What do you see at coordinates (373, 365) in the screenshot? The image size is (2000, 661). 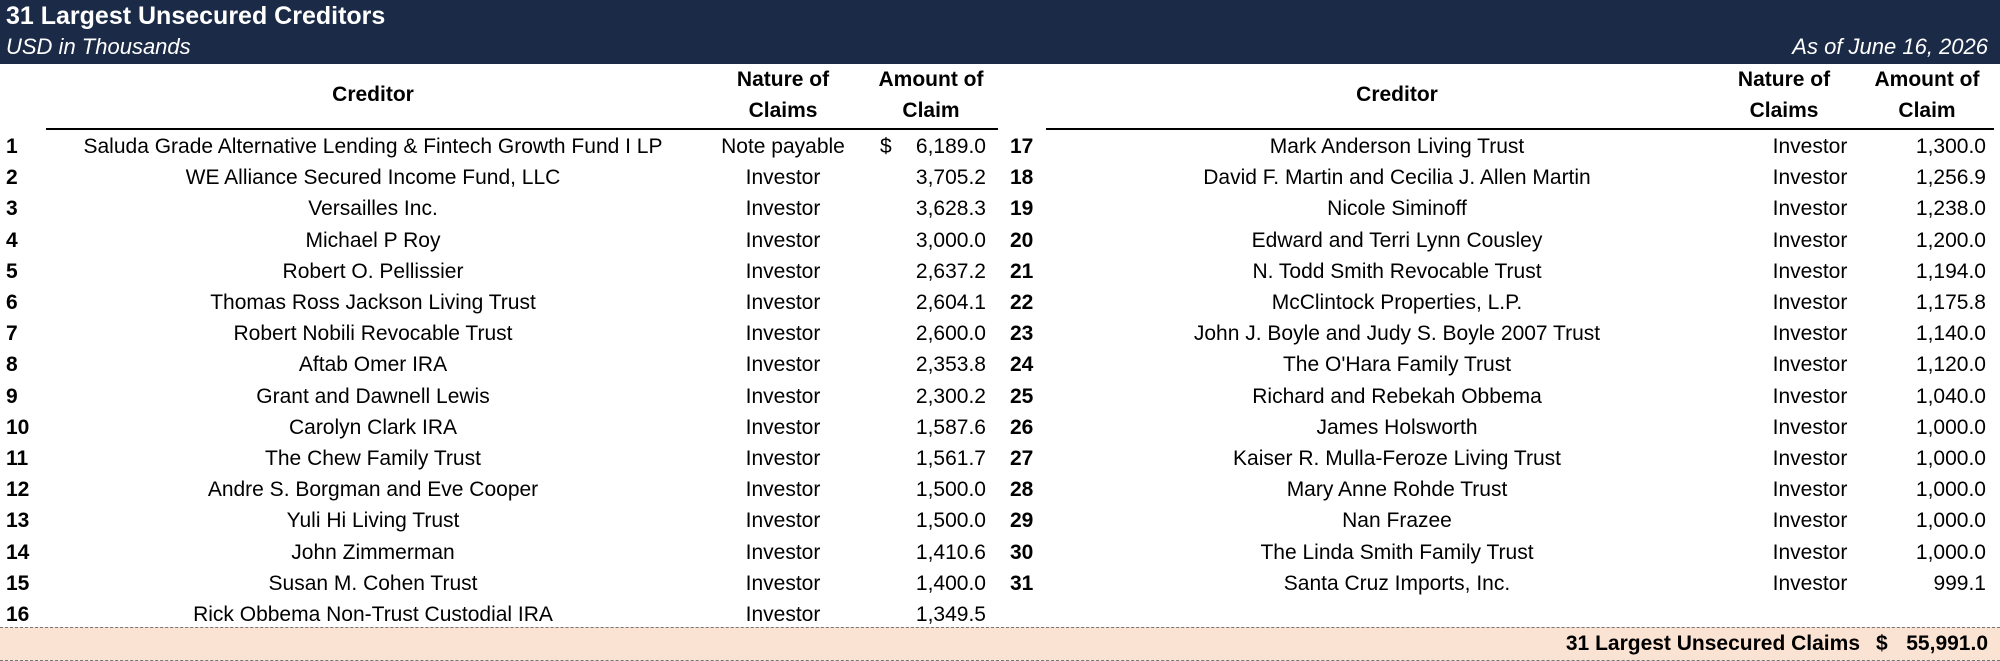 I see `creditor-name: Aftab Omer IRA` at bounding box center [373, 365].